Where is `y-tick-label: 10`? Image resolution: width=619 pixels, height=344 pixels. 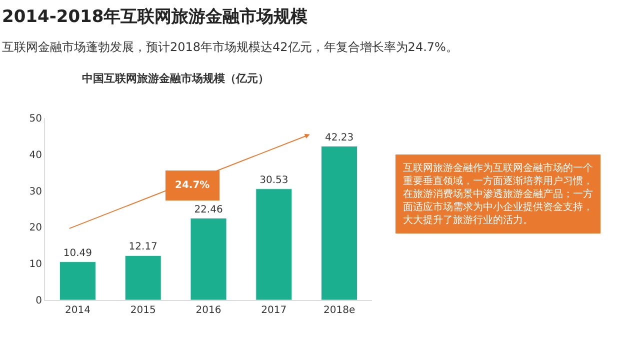 y-tick-label: 10 is located at coordinates (35, 264).